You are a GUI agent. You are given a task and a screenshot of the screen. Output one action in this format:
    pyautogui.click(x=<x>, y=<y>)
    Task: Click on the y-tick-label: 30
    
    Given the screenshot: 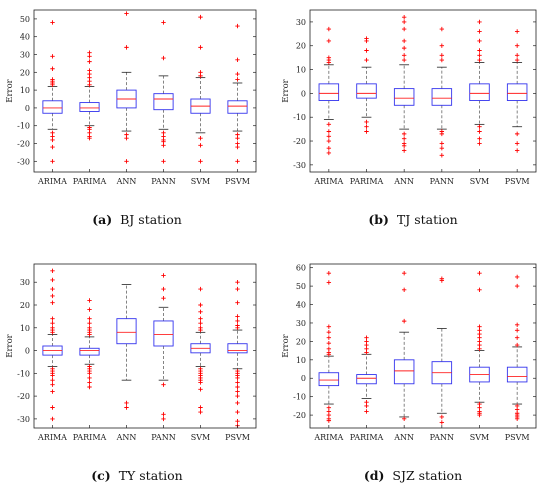 What is the action you would take?
    pyautogui.click(x=301, y=323)
    